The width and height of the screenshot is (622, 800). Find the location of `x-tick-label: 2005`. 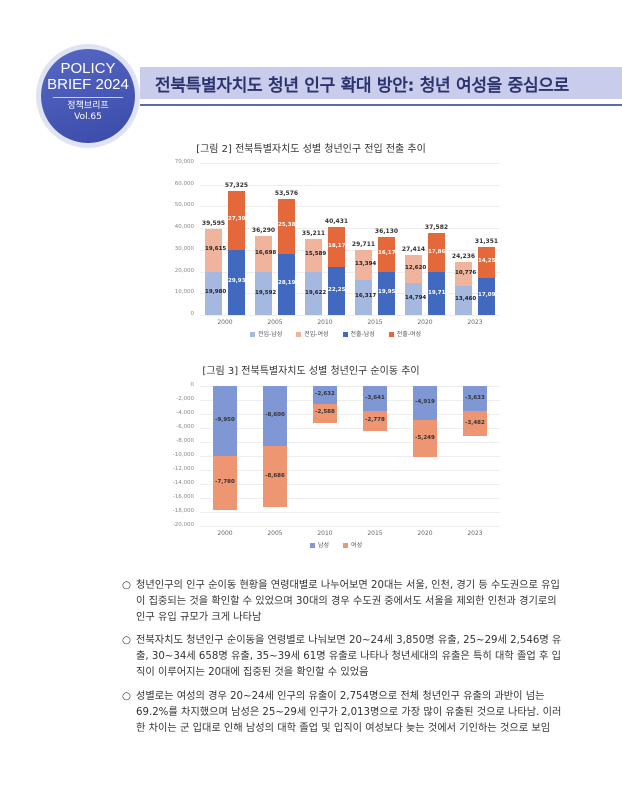

x-tick-label: 2005 is located at coordinates (275, 322).